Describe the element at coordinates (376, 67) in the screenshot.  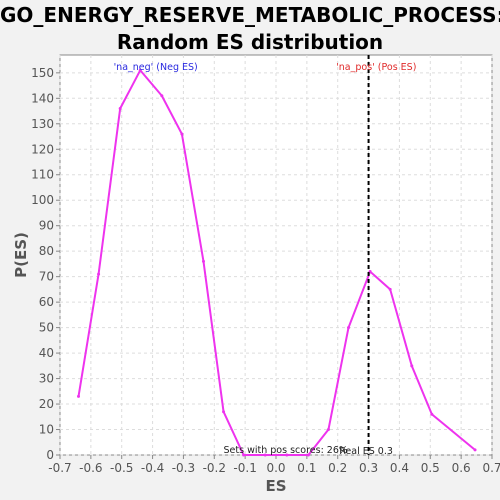
I see `pos-es-label: 'na_pos' (Pos ES)` at that location.